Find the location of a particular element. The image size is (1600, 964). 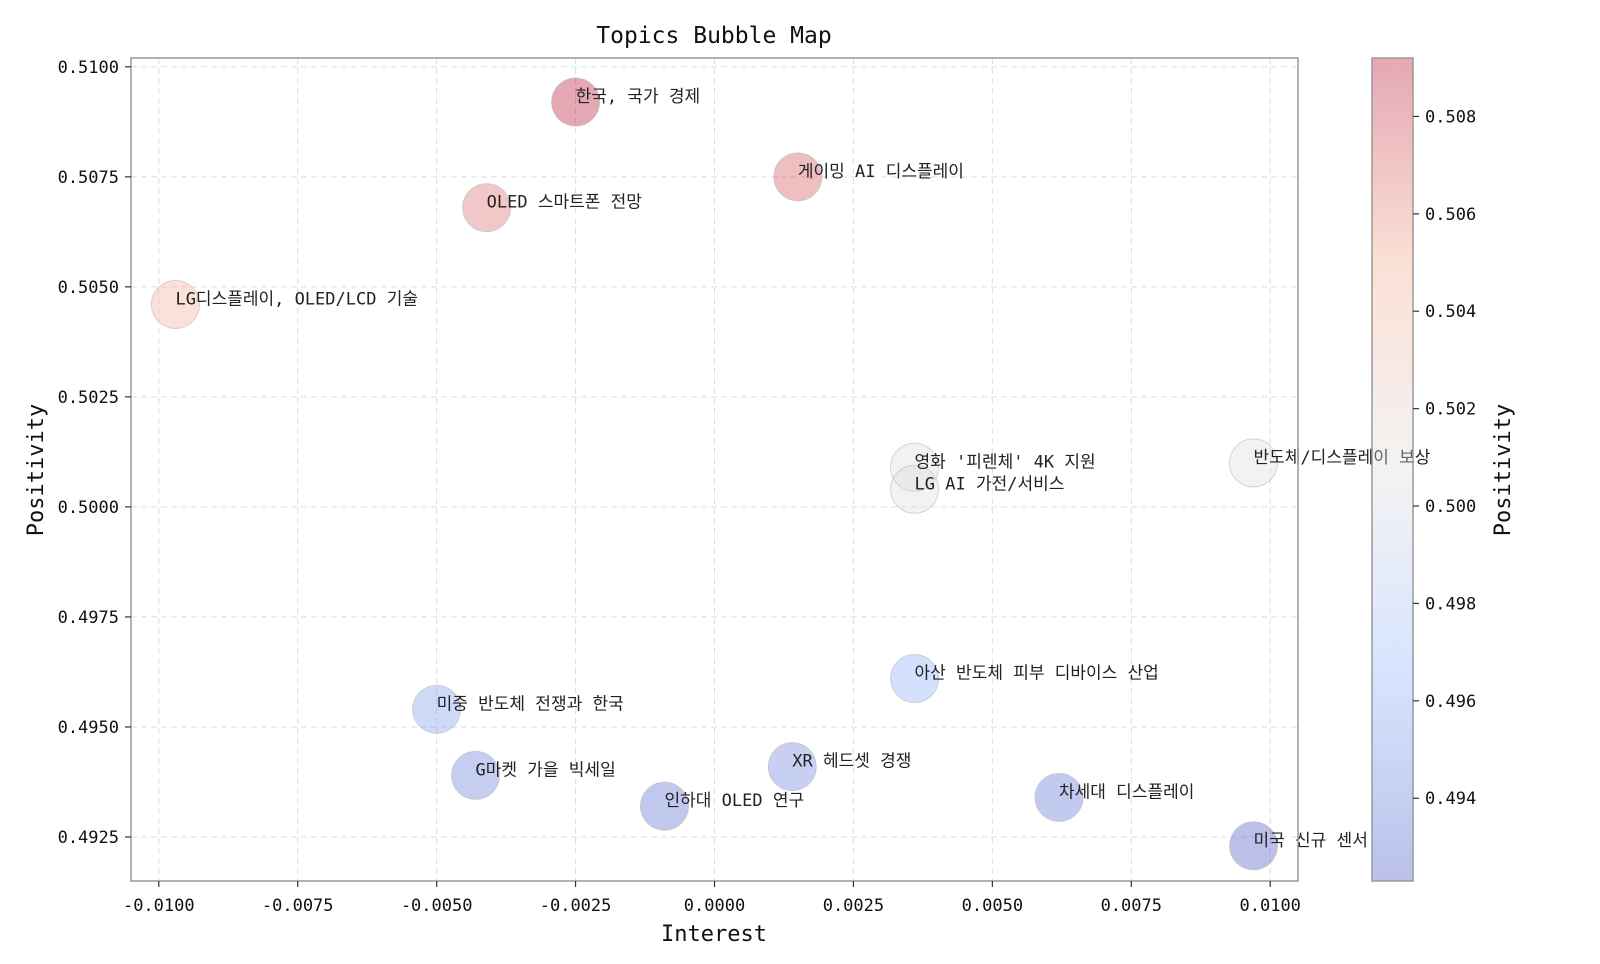

y-tick-label: 0.5100 is located at coordinates (88, 68).